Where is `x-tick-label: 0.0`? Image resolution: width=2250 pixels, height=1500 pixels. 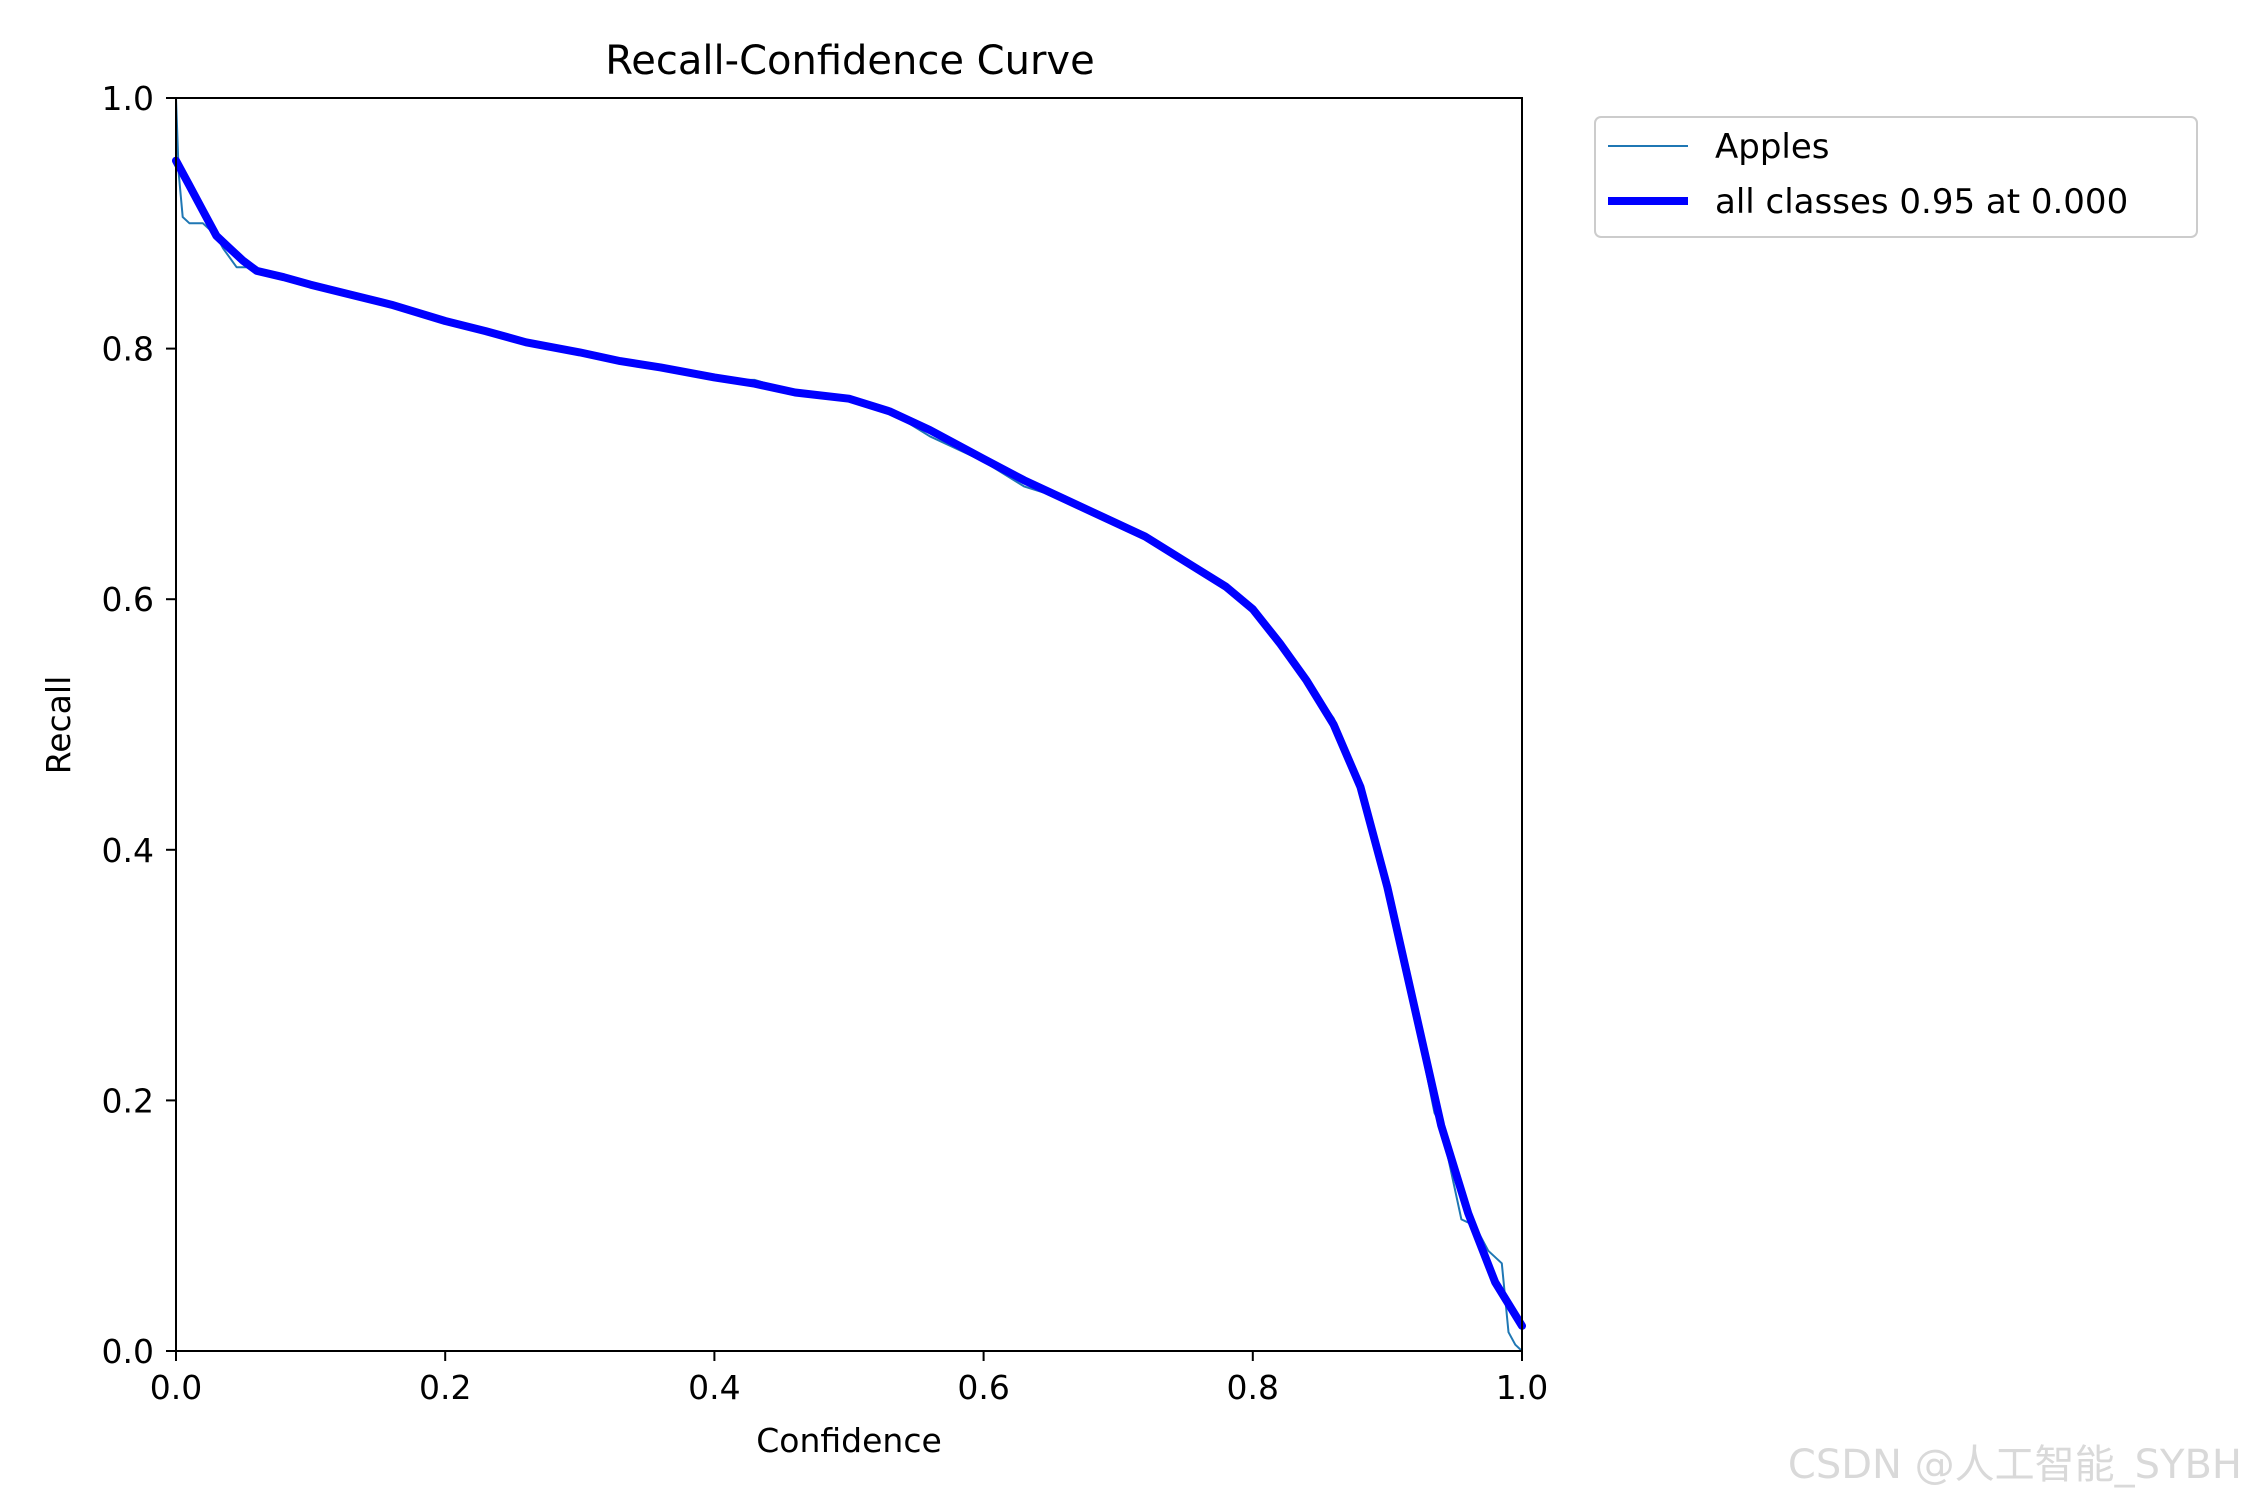
x-tick-label: 0.0 is located at coordinates (176, 1387).